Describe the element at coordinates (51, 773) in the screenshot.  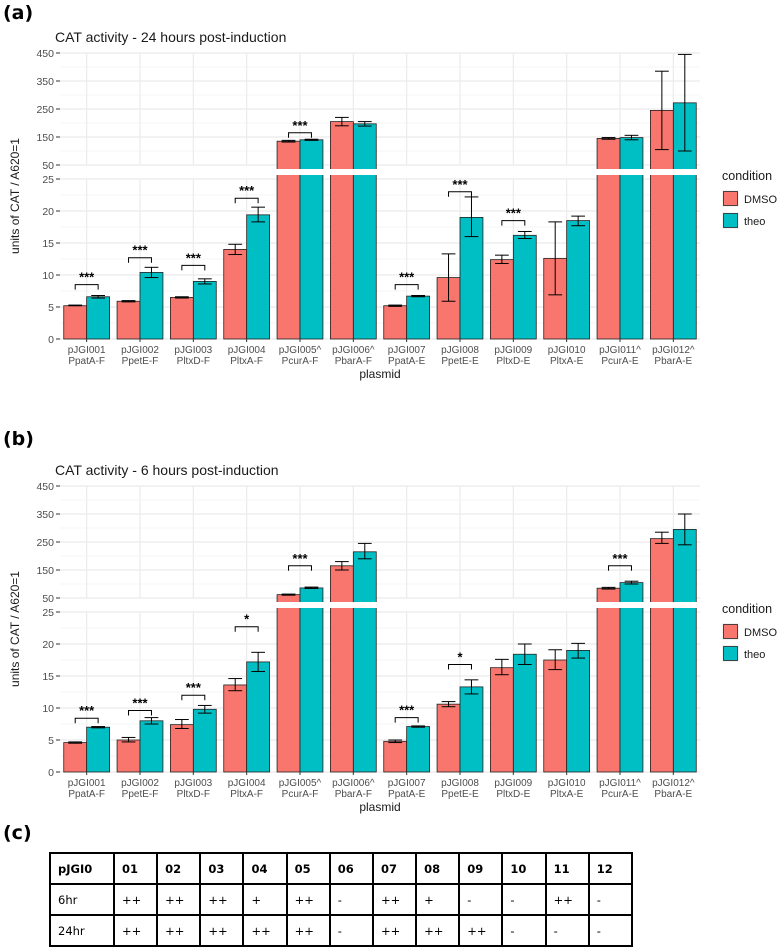
I see `y-tick-label: 0` at that location.